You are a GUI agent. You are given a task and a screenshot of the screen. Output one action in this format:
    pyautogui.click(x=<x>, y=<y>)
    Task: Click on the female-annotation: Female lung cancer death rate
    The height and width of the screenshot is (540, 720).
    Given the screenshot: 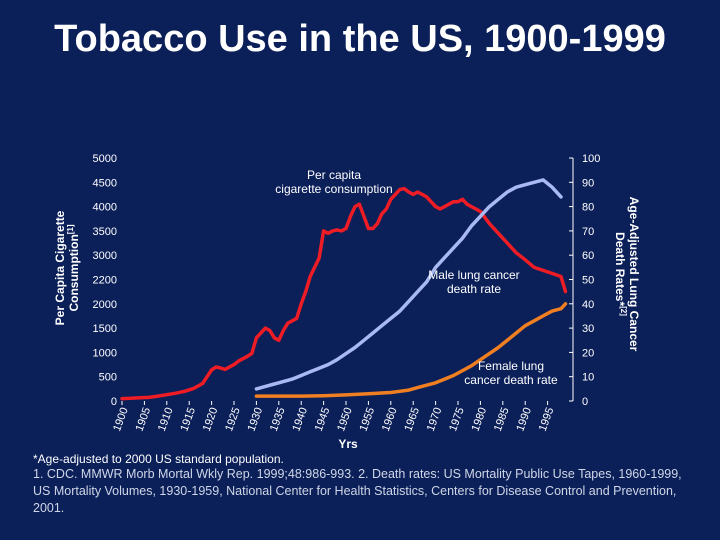 What is the action you would take?
    pyautogui.click(x=511, y=373)
    